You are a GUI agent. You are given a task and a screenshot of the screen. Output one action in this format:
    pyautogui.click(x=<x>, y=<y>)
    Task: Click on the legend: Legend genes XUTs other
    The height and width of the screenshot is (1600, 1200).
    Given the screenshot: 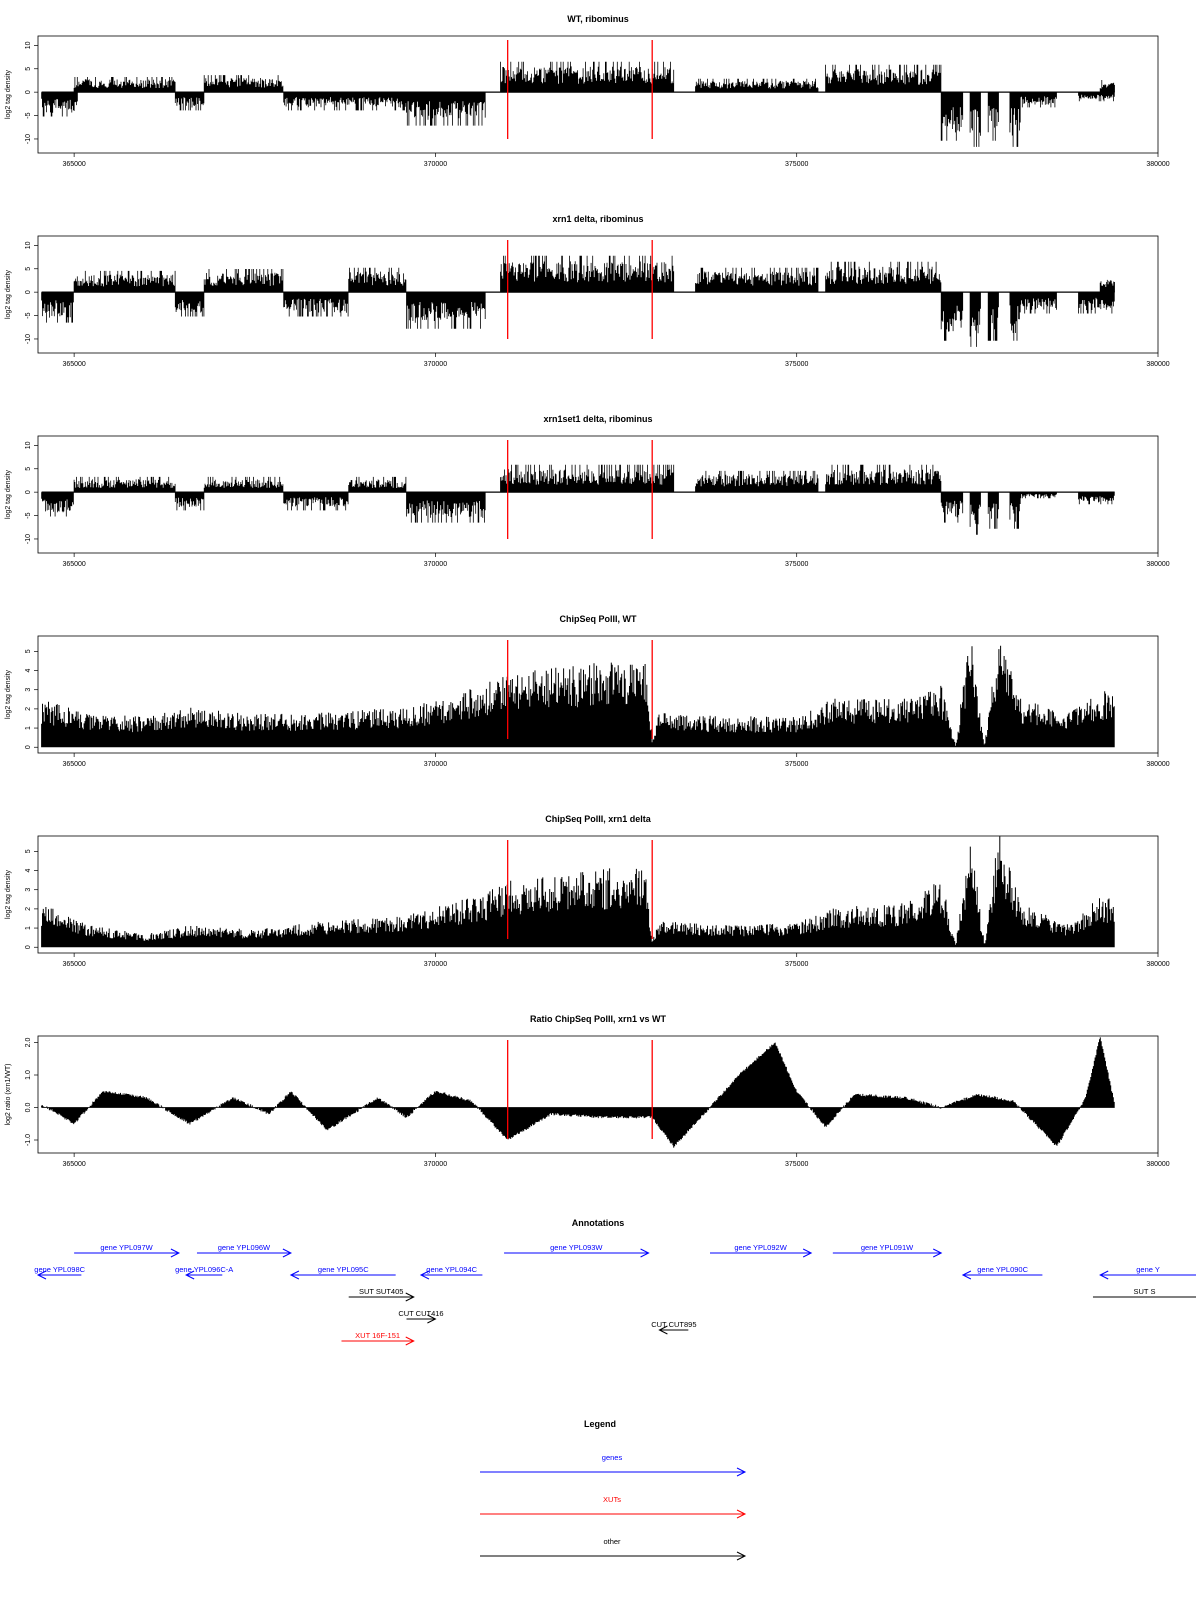 What is the action you would take?
    pyautogui.click(x=613, y=1490)
    